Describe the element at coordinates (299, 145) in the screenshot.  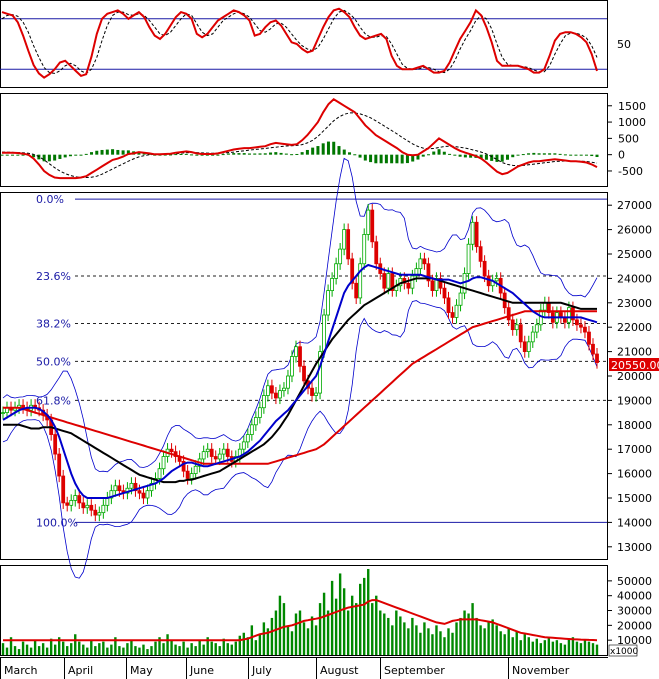
I see `macd-signal-line` at that location.